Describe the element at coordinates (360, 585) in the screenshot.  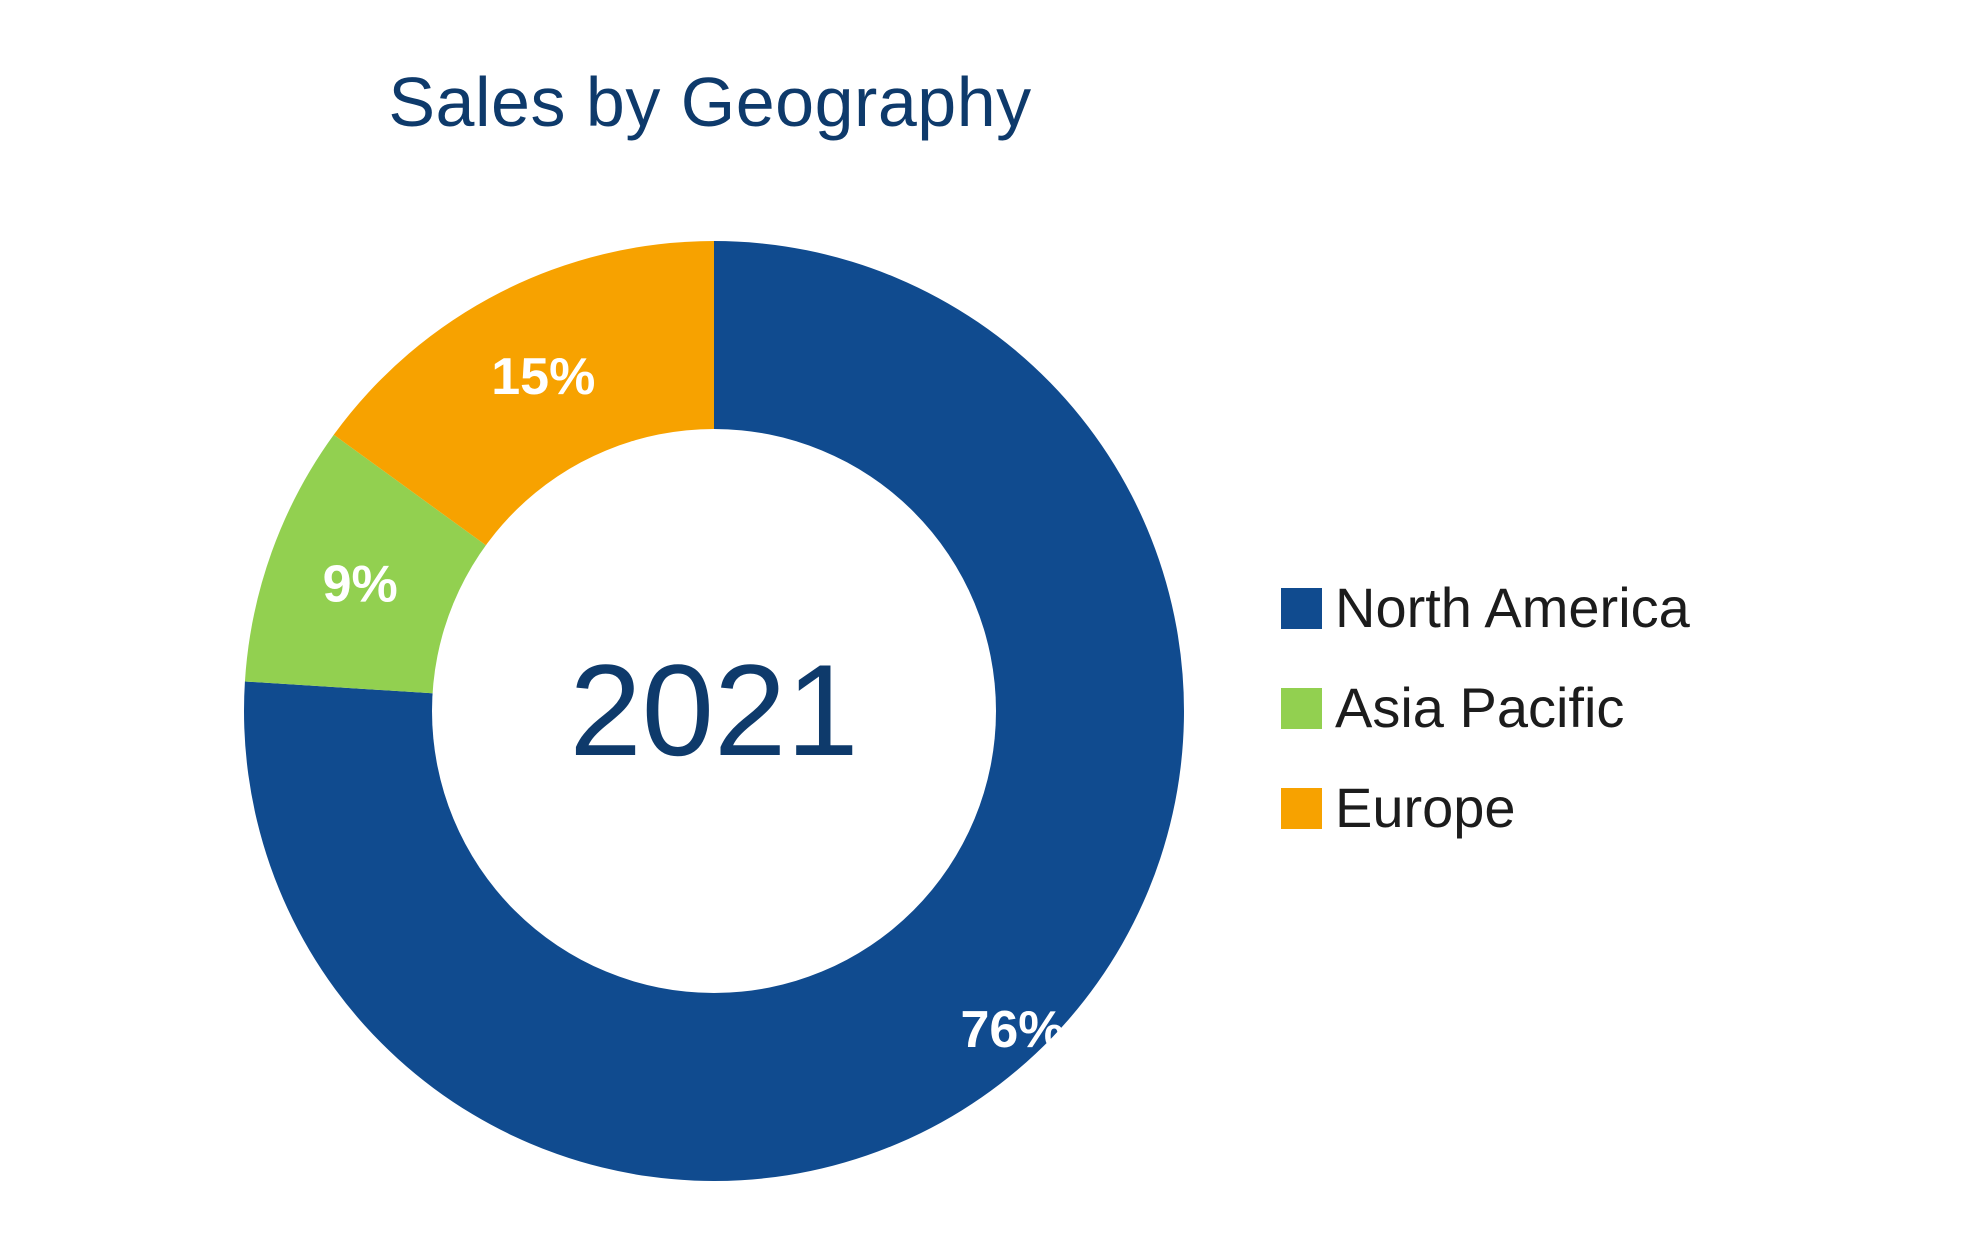
I see `slice-label-asia-pacific: 9%` at that location.